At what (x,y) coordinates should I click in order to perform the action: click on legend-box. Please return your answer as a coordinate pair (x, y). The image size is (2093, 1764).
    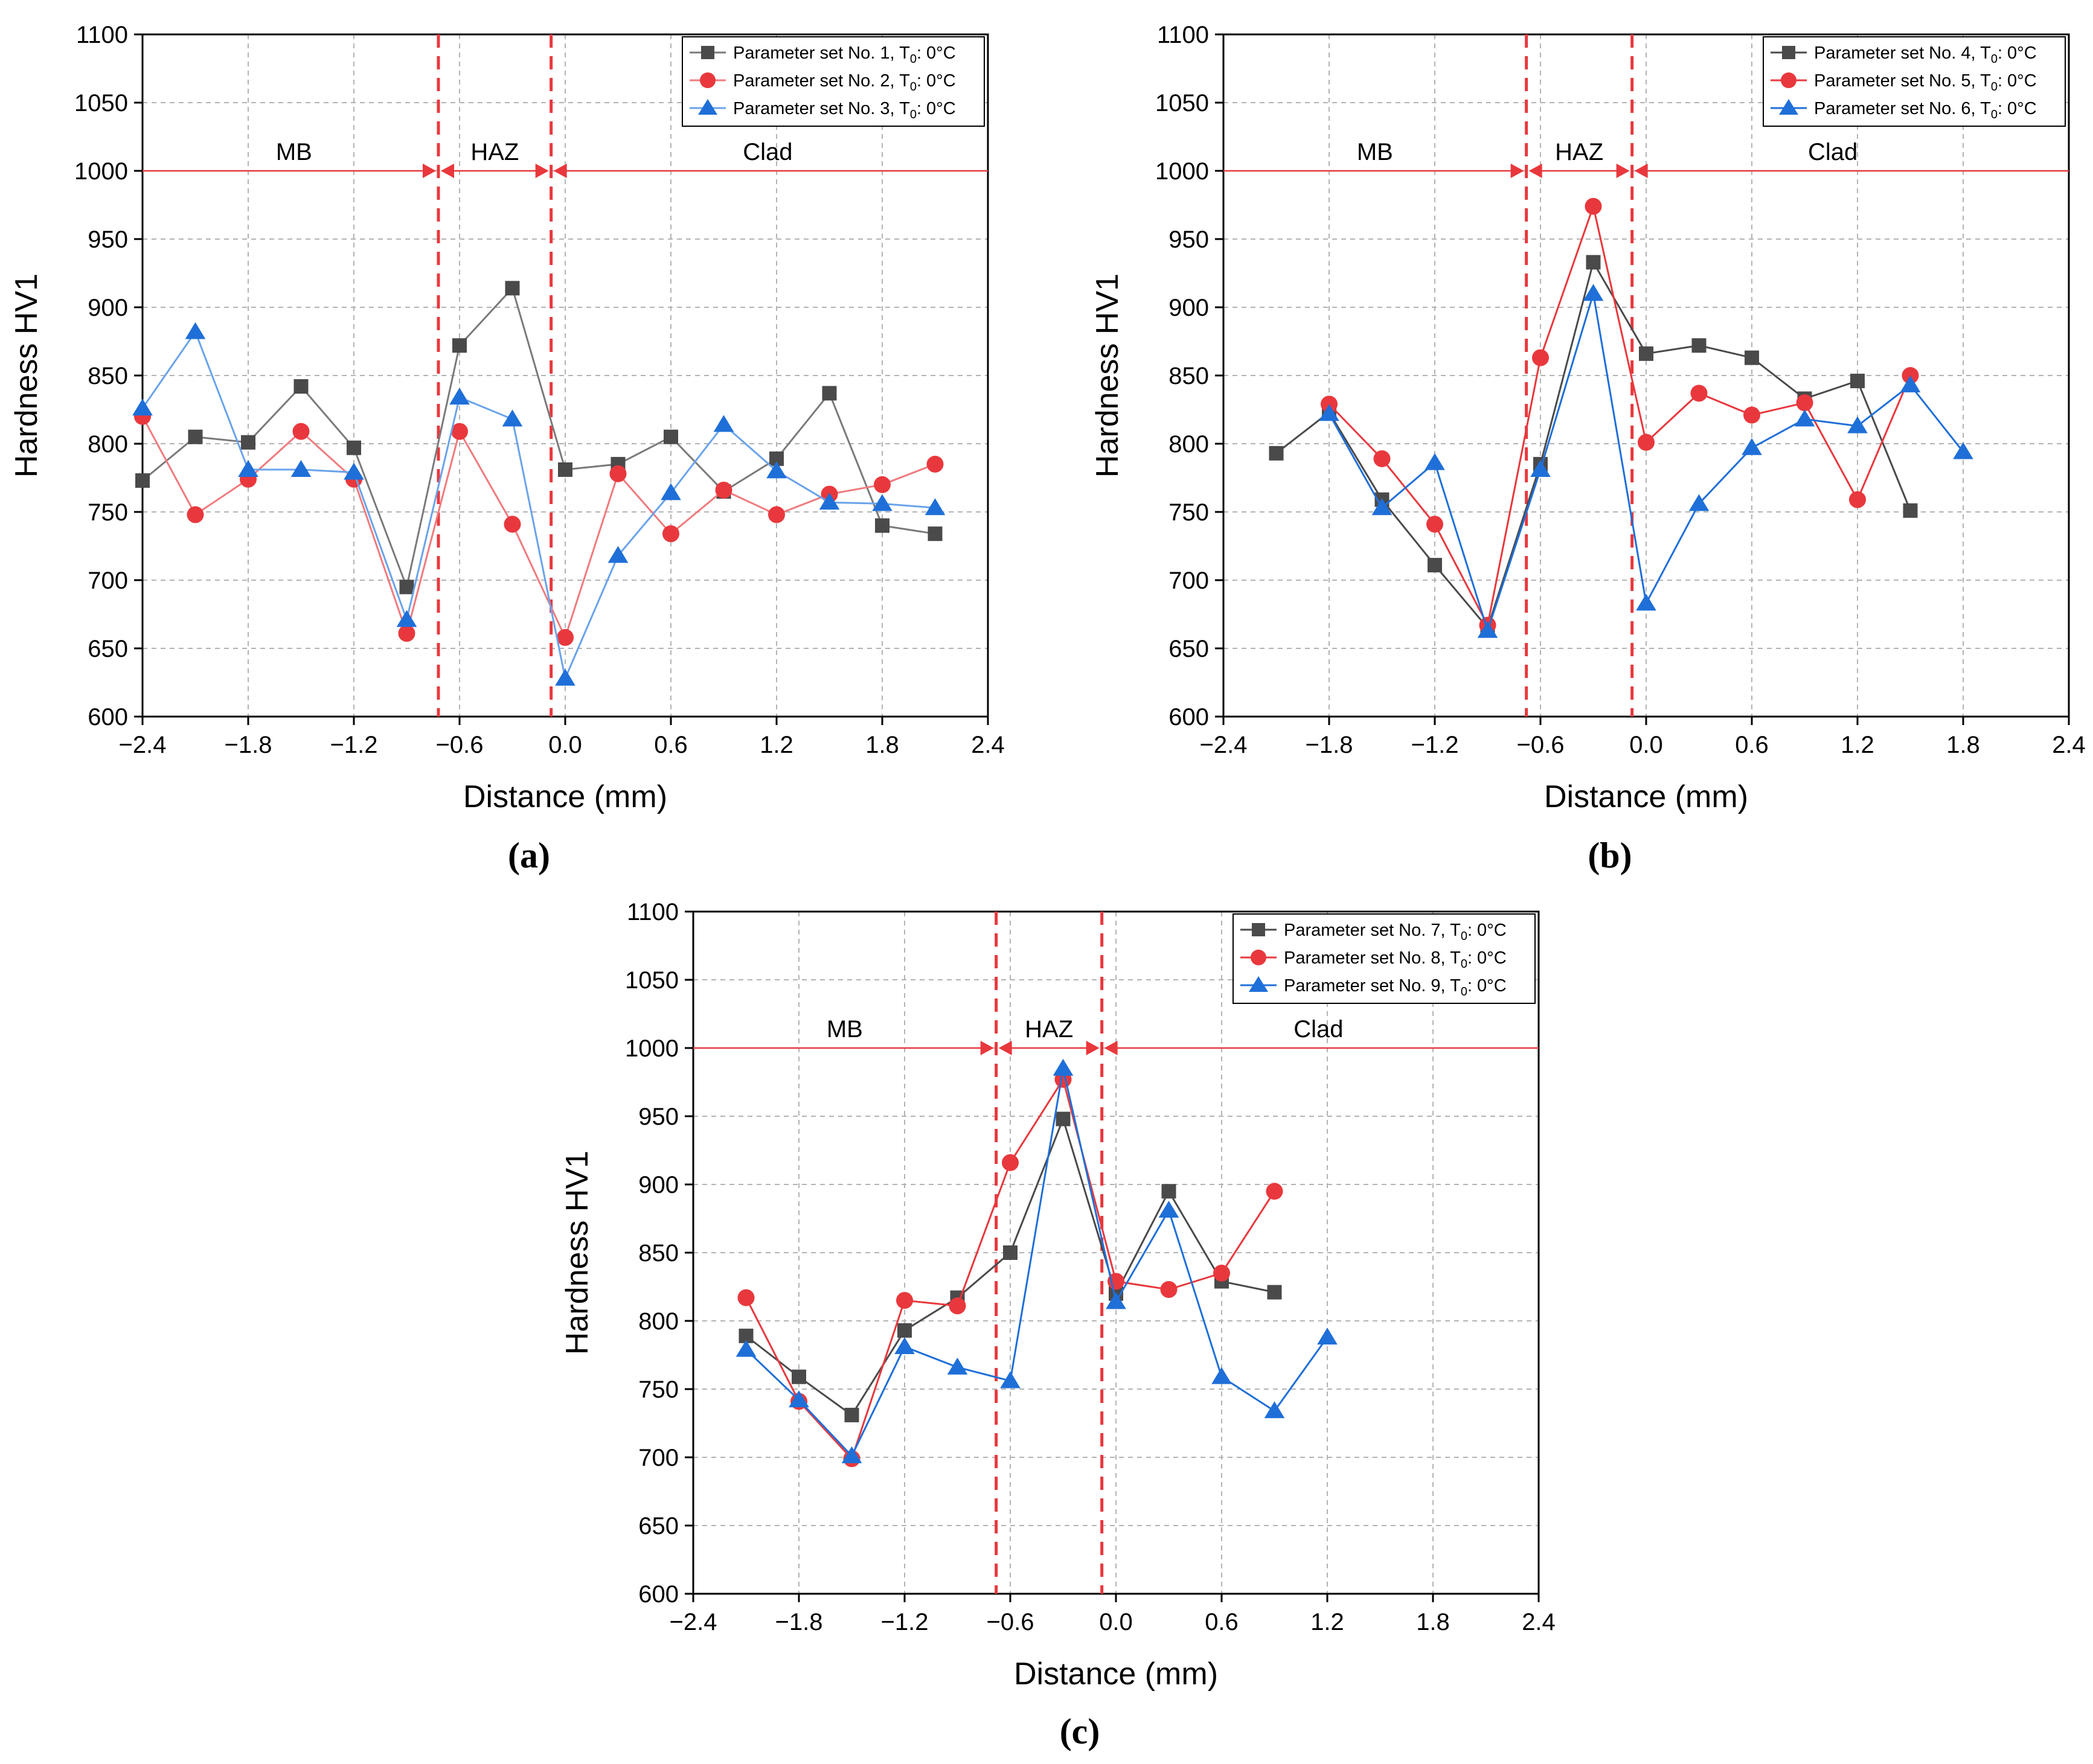
    Looking at the image, I should click on (834, 81).